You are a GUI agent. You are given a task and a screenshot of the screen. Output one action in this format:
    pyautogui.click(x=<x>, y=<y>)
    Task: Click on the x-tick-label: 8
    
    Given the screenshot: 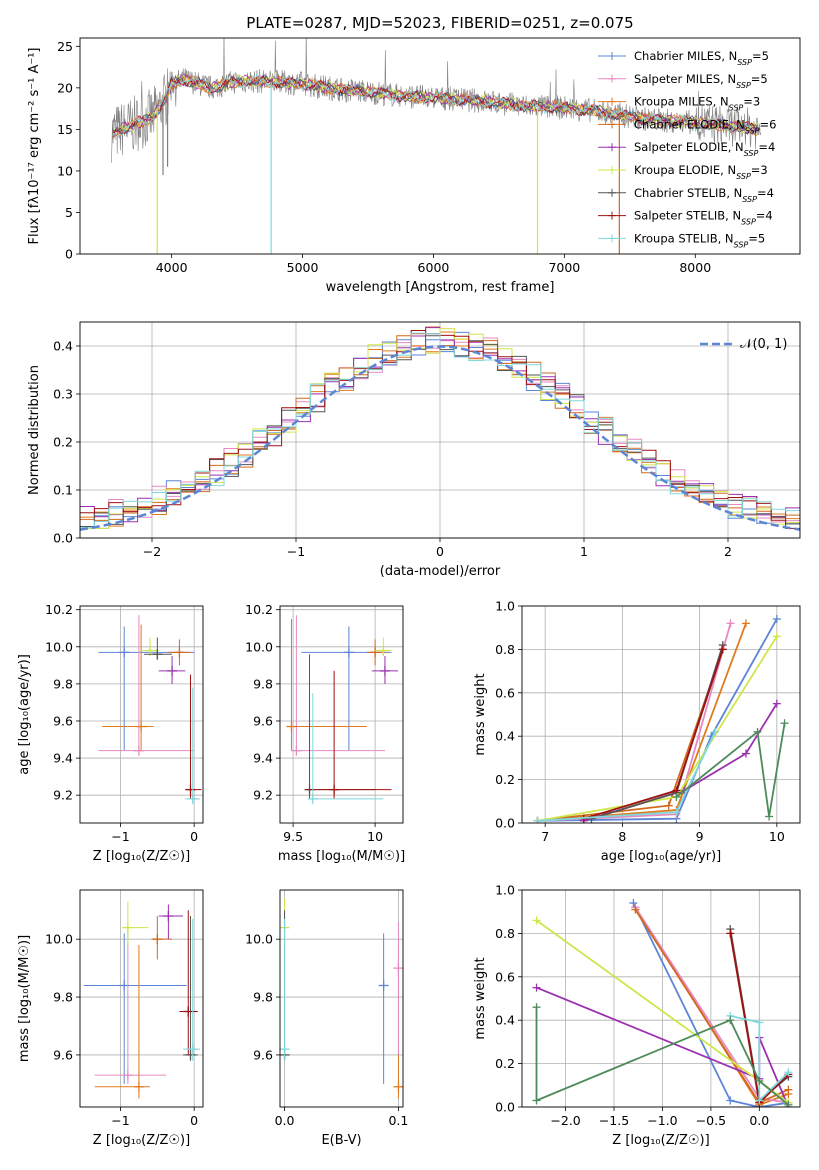 What is the action you would take?
    pyautogui.click(x=622, y=836)
    